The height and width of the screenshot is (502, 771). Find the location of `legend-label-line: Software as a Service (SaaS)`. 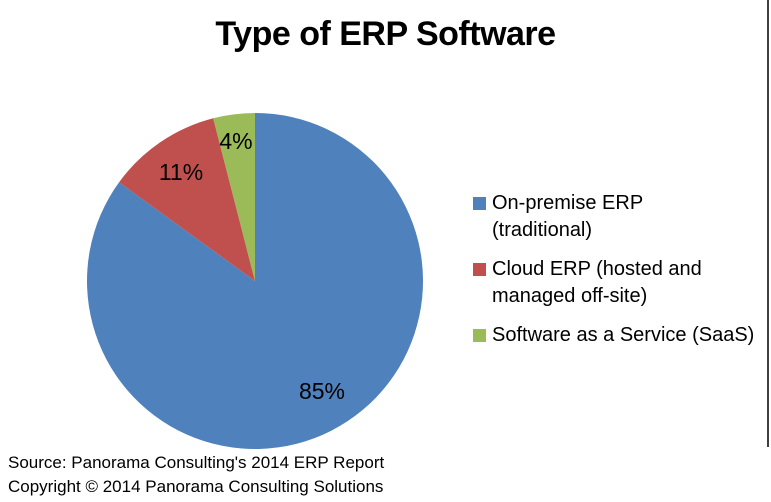

legend-label-line: Software as a Service (SaaS) is located at coordinates (623, 335).